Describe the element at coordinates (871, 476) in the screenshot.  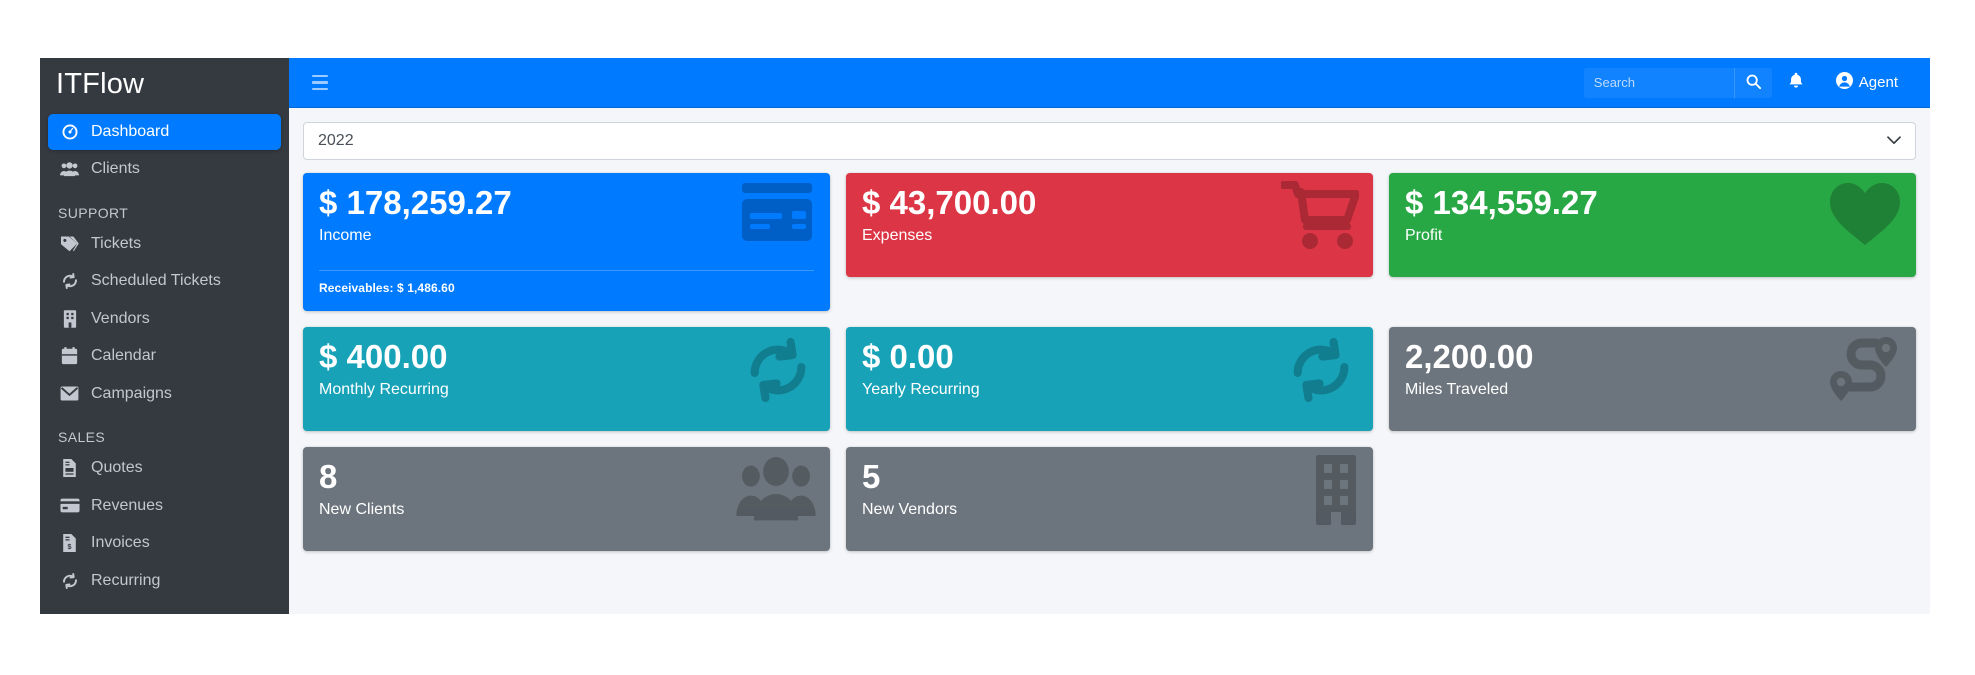
I see `stat-card-value: 5` at that location.